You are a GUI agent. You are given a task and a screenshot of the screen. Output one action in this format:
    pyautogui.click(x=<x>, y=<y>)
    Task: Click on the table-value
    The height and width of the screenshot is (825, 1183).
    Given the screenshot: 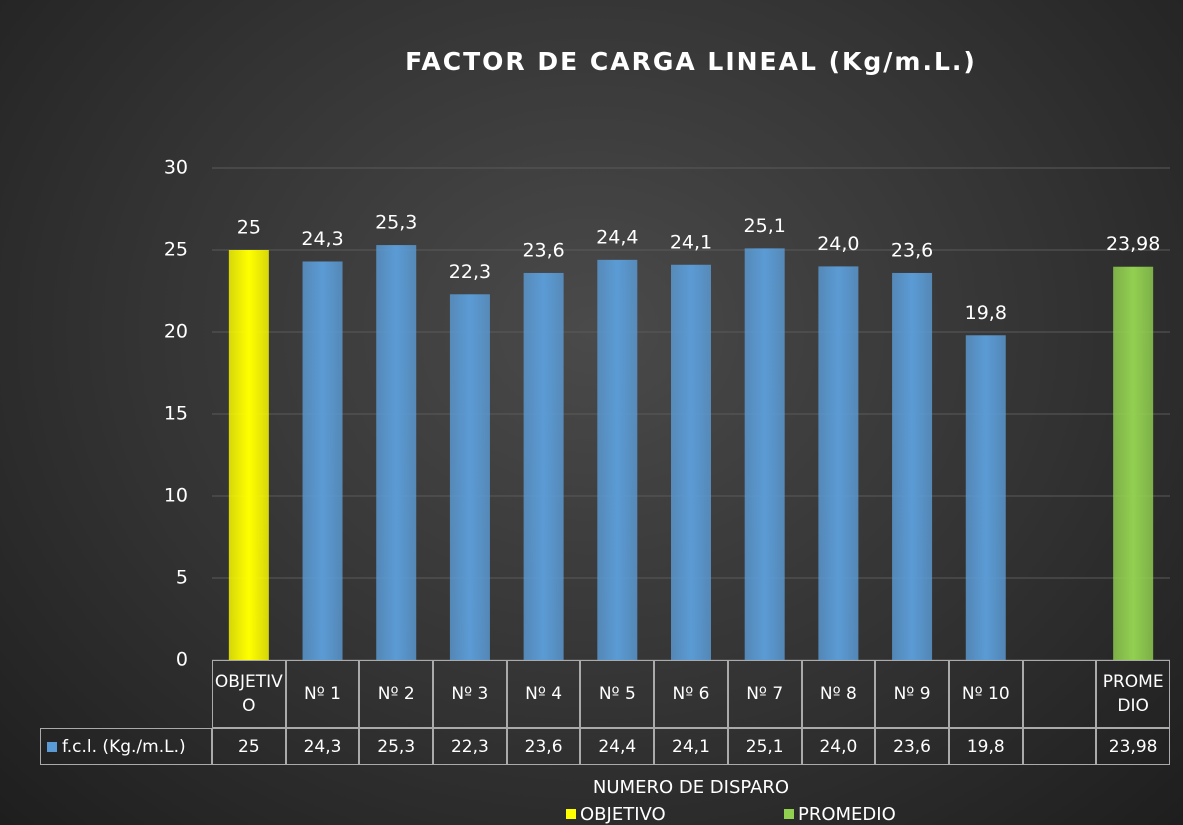 What is the action you would take?
    pyautogui.click(x=1059, y=746)
    